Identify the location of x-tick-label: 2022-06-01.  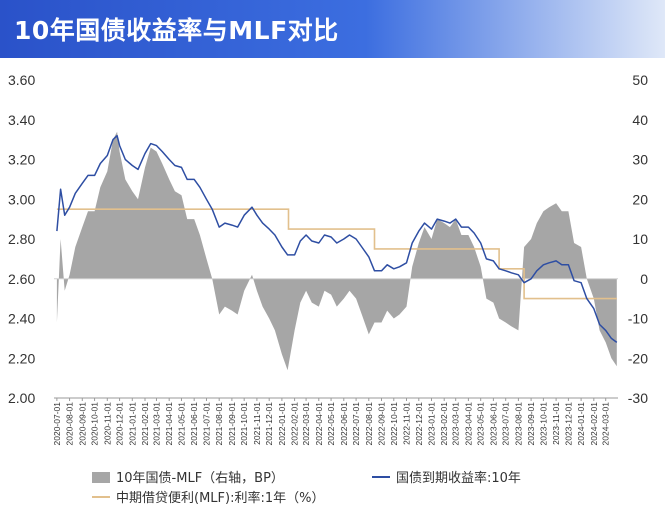
(344, 424).